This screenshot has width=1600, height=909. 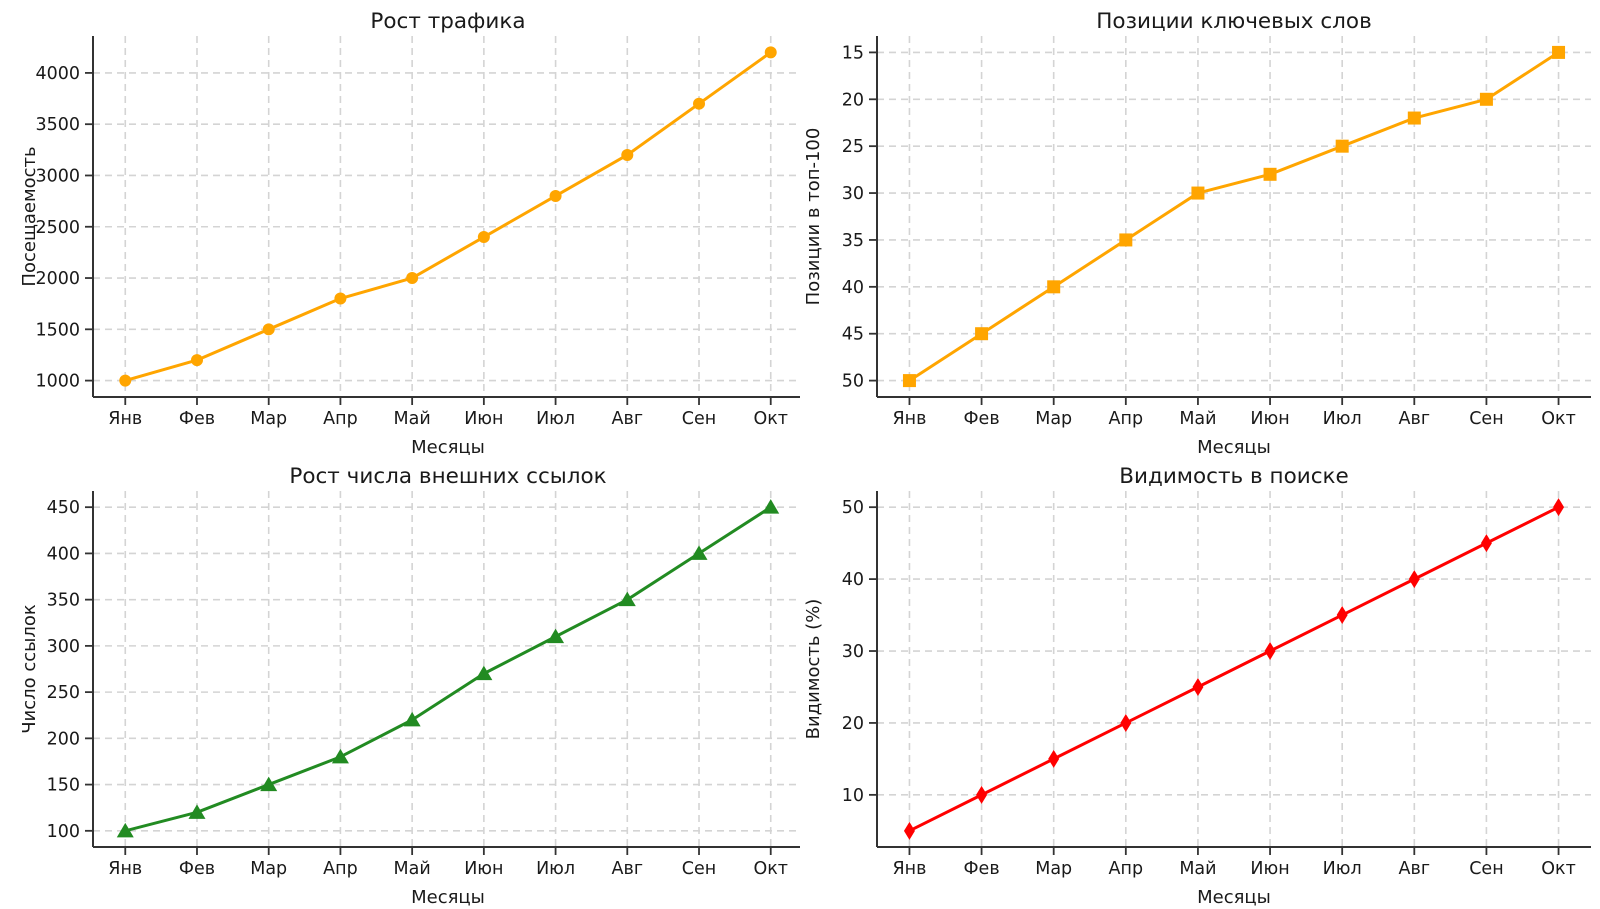 I want to click on y-tick-label: 300, so click(x=63, y=647).